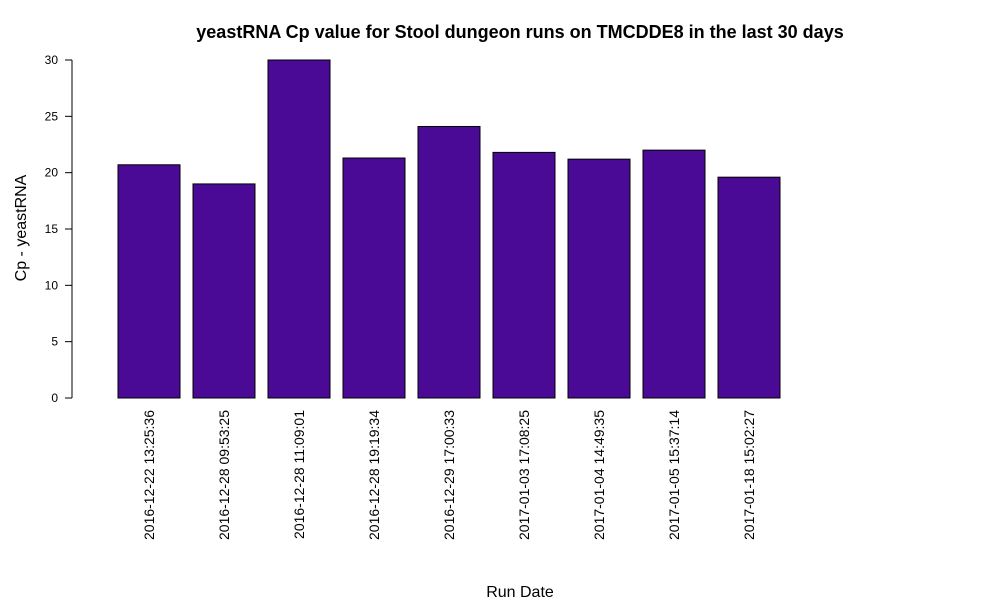 Image resolution: width=1000 pixels, height=600 pixels. What do you see at coordinates (21, 227) in the screenshot?
I see `y-axis-label: Cp - yeastRNA` at bounding box center [21, 227].